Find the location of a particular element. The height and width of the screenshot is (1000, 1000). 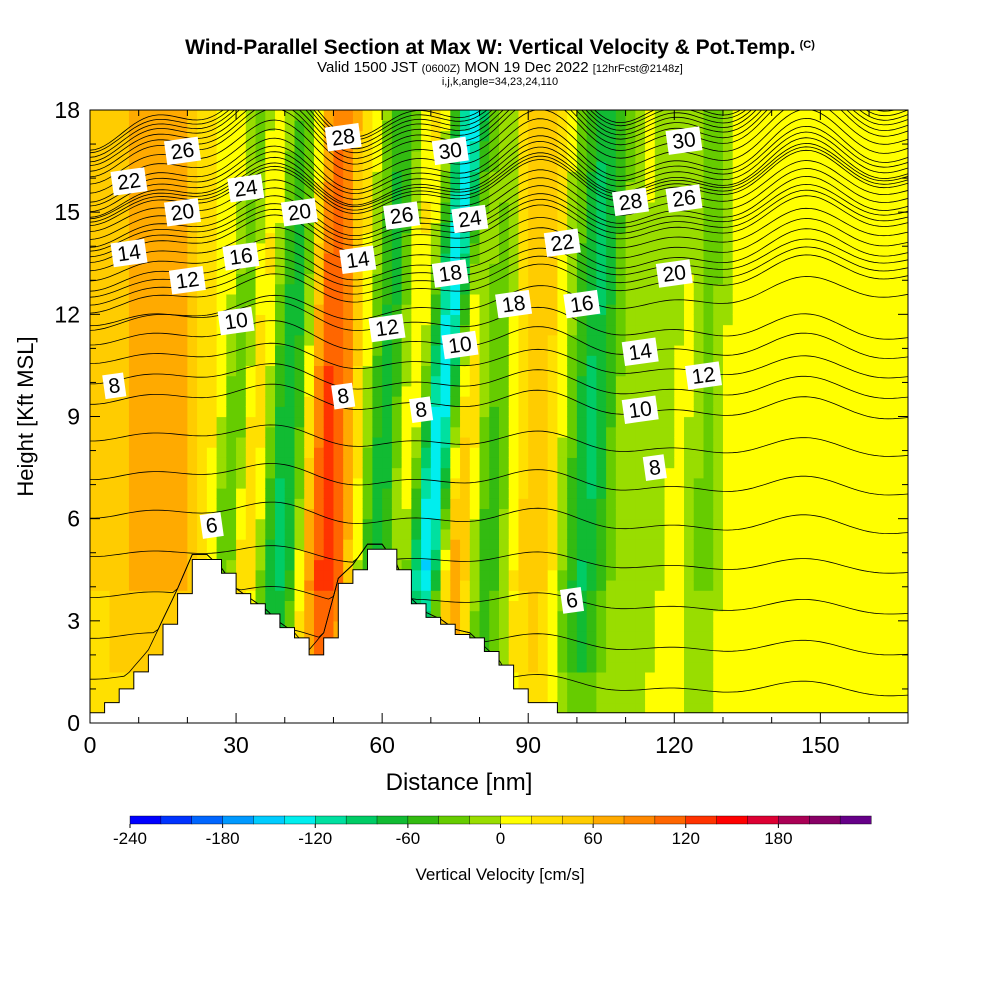

chart-indices: i,j,k,angle=34,23,24,110 is located at coordinates (500, 82).